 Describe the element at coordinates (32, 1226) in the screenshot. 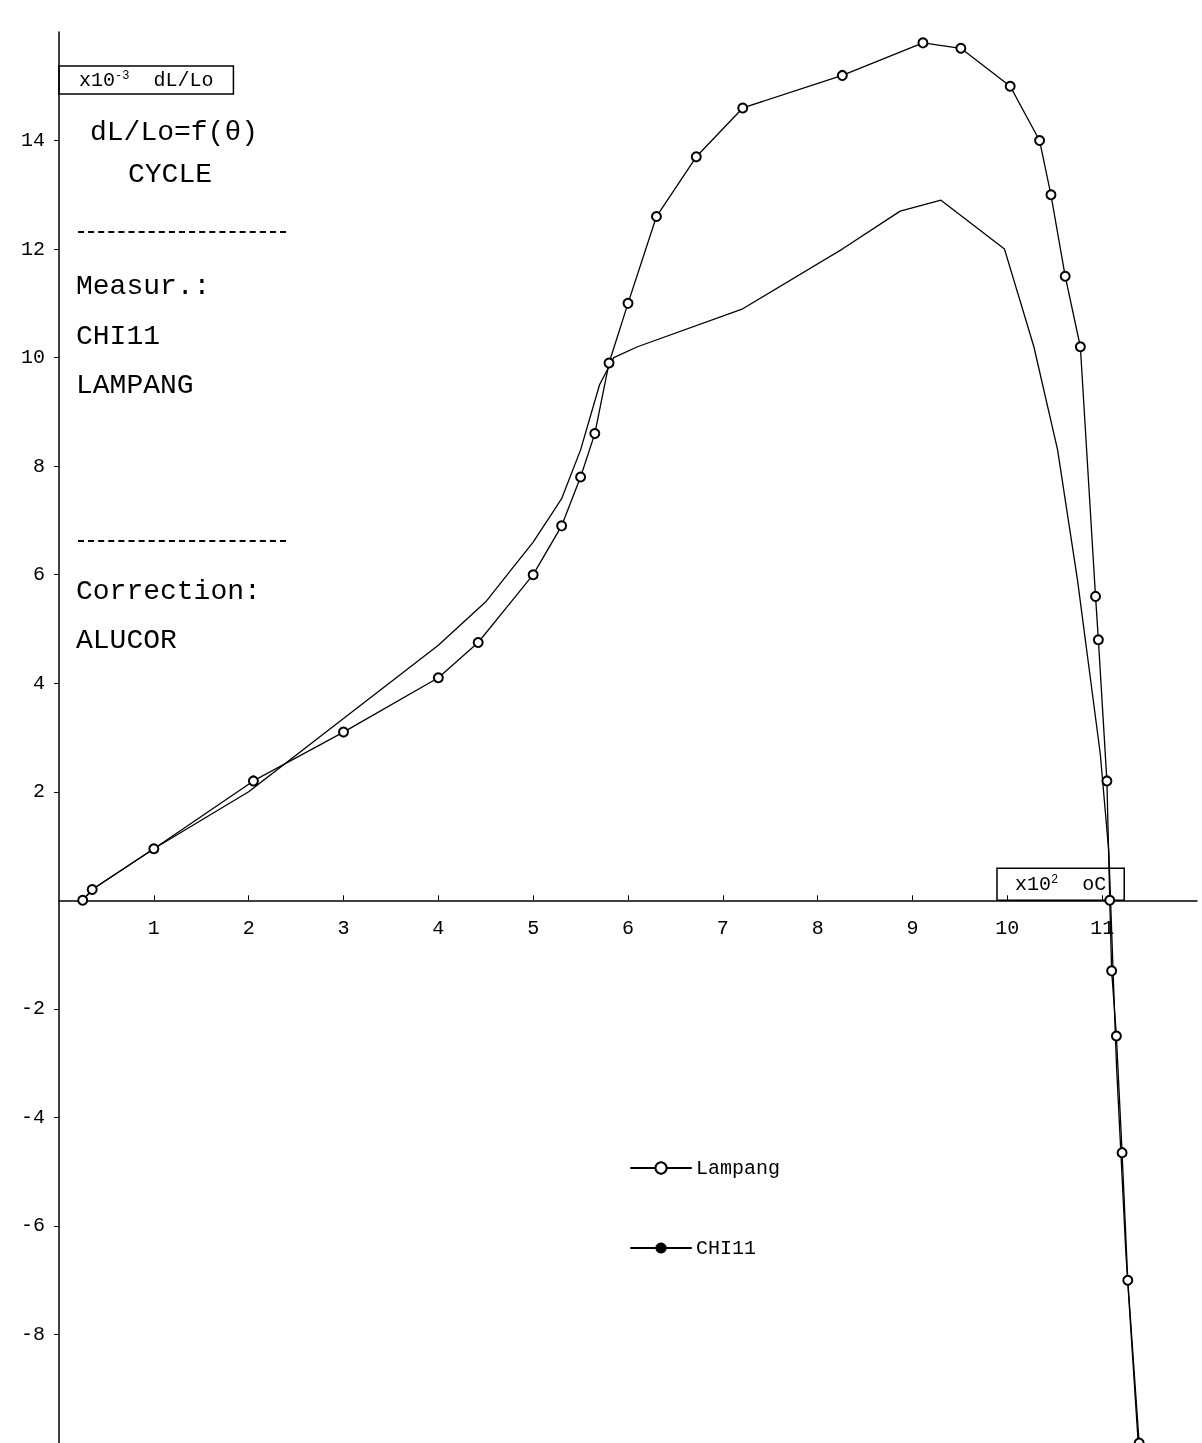

I see `y-tick-label: -6` at that location.